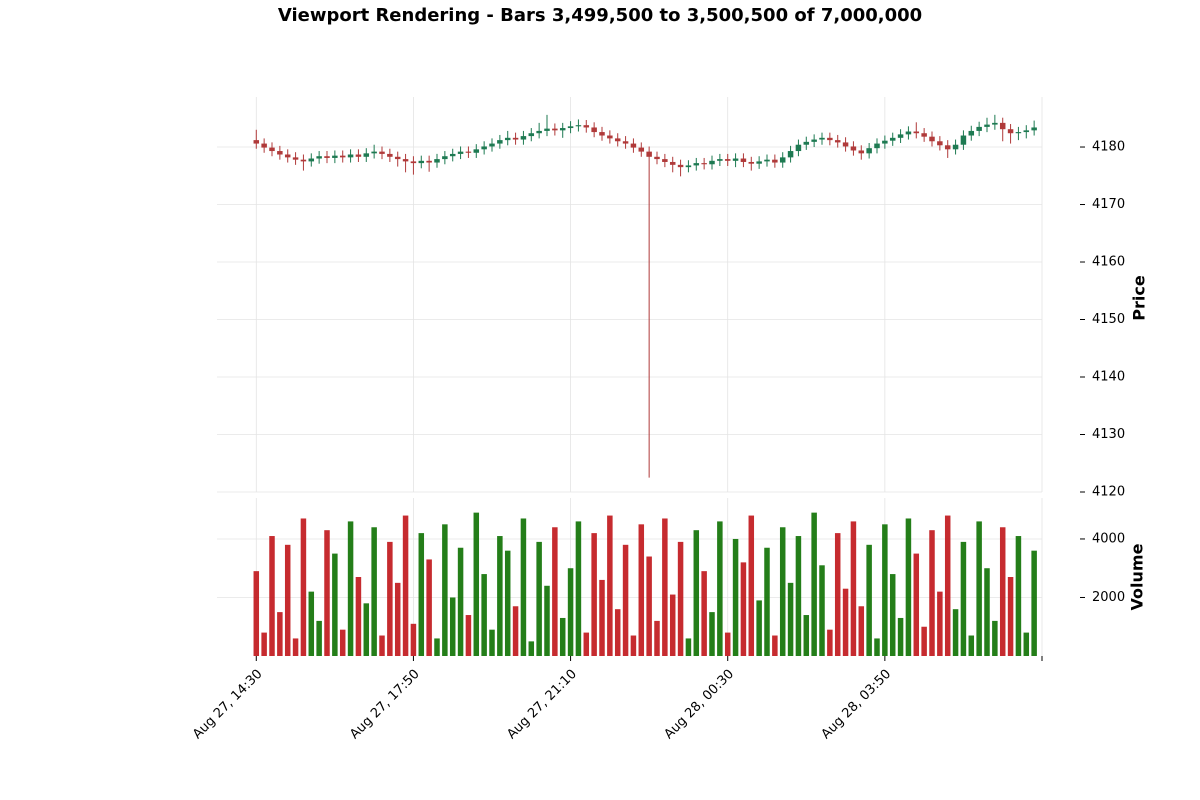 This screenshot has width=1200, height=800. I want to click on y-tick-label: 4130, so click(1108, 434).